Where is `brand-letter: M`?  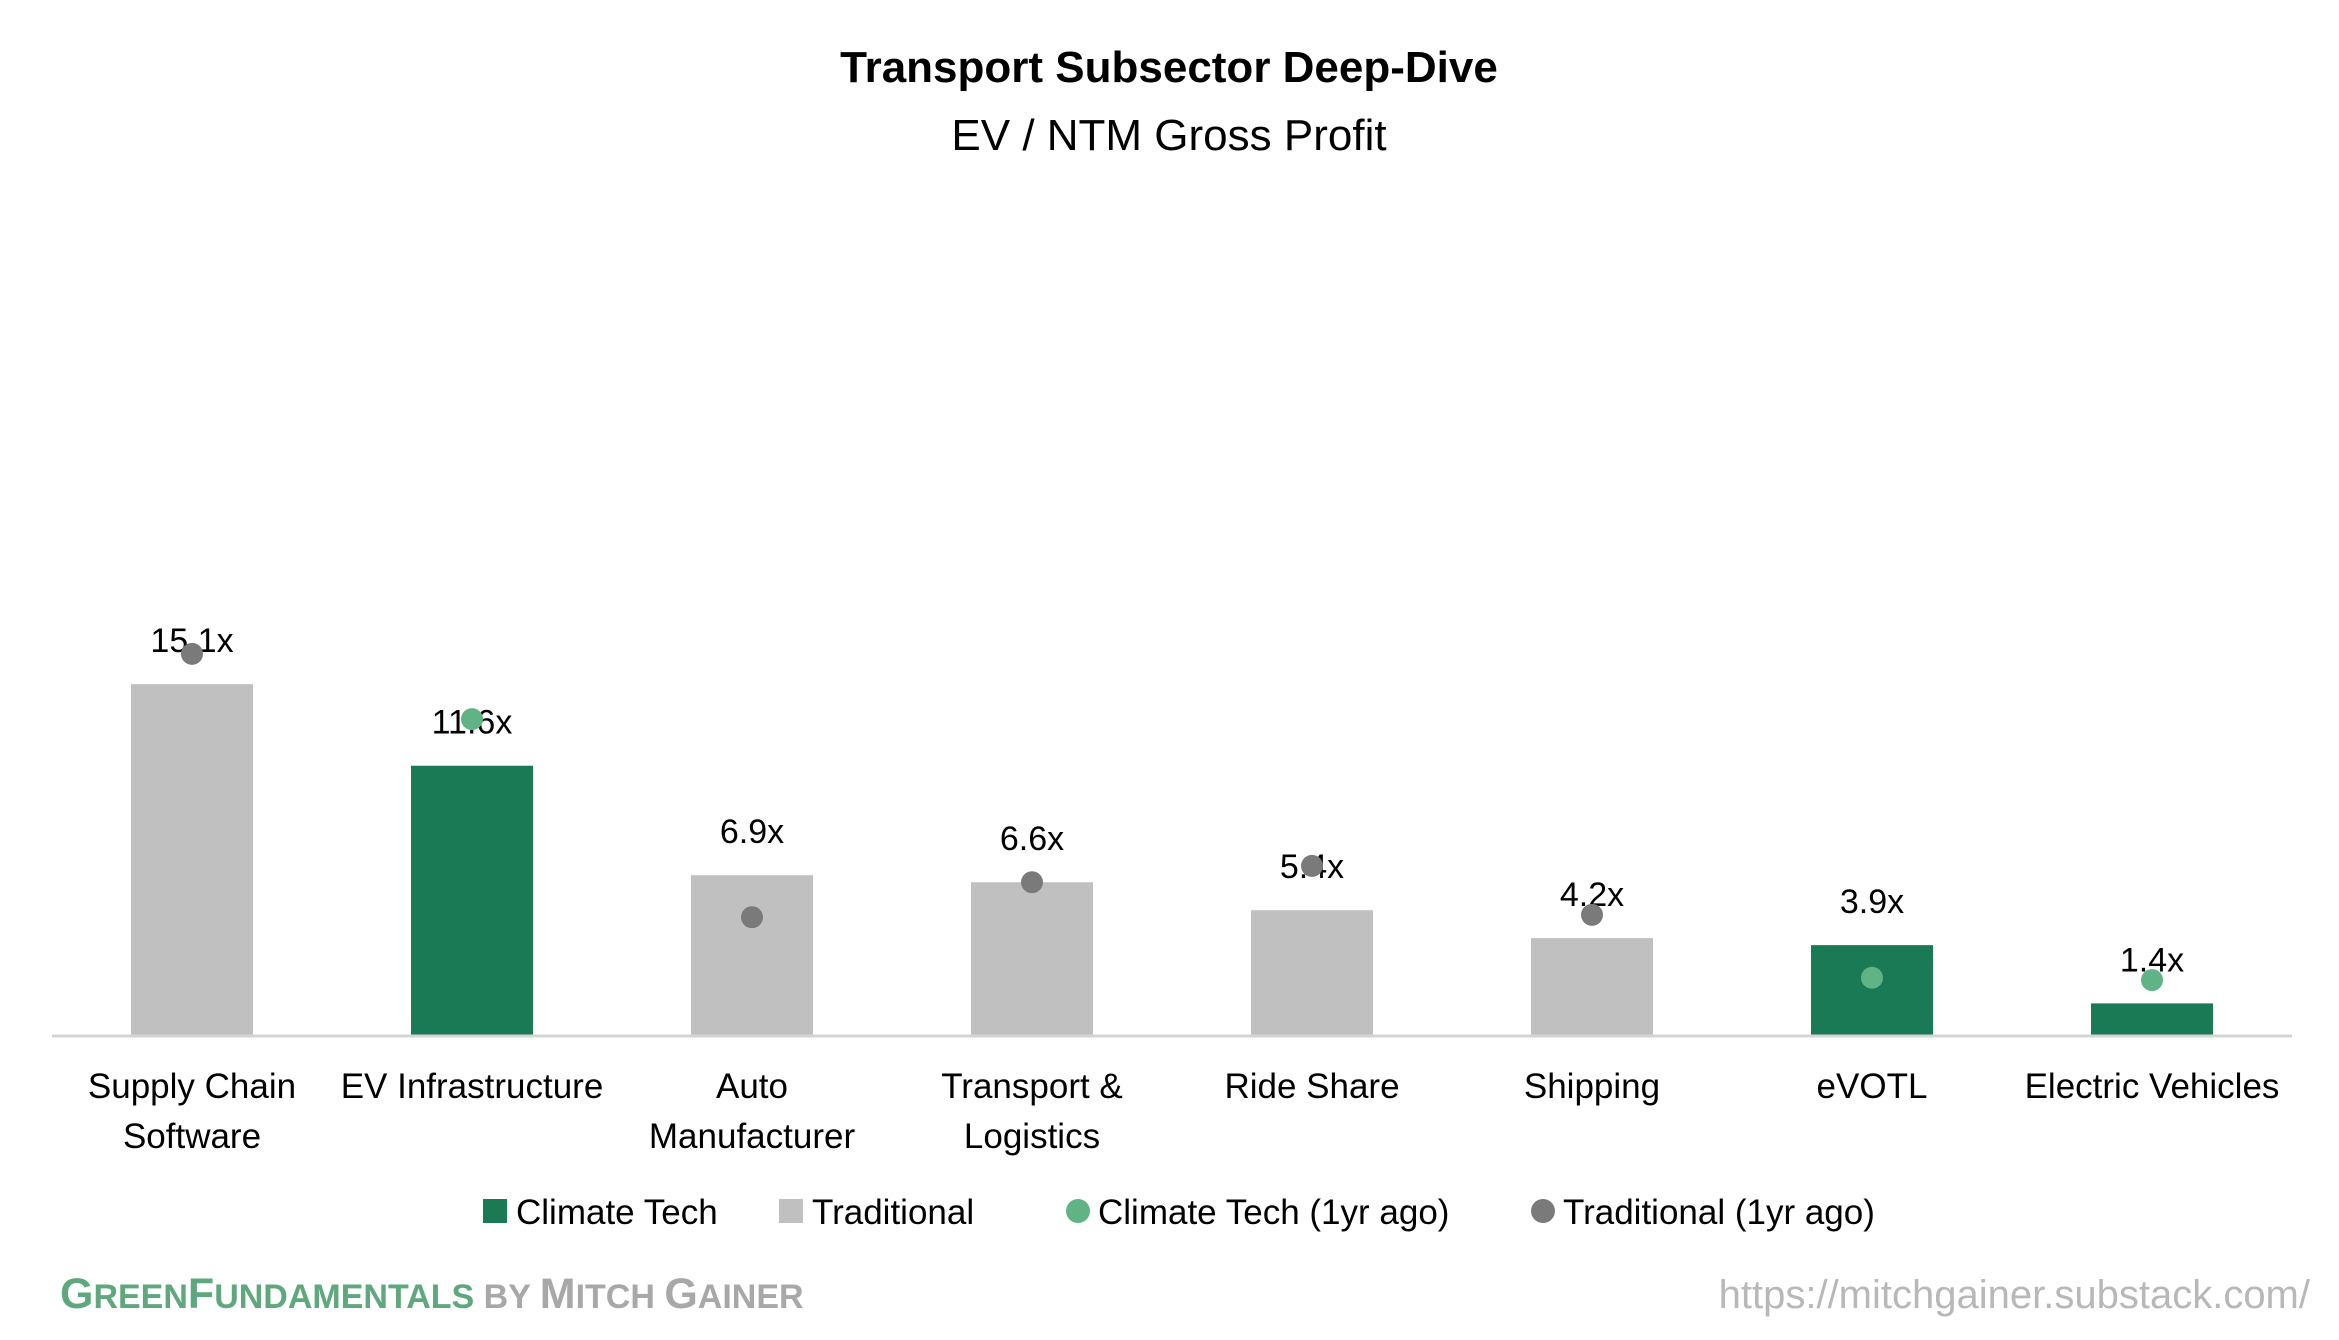
brand-letter: M is located at coordinates (558, 1294).